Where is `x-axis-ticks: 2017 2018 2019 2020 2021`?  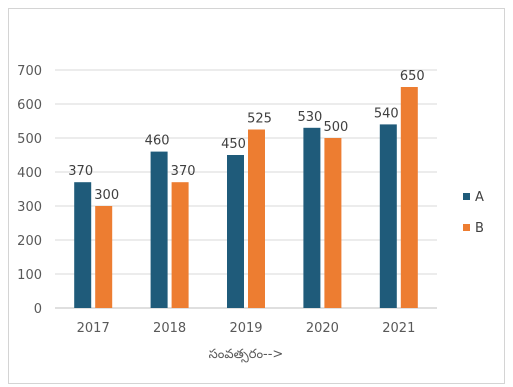 x-axis-ticks: 2017 2018 2019 2020 2021 is located at coordinates (246, 328).